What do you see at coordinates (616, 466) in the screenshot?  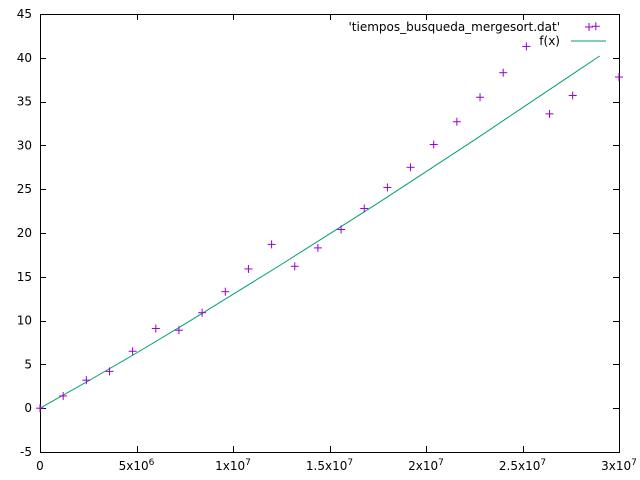 I see `x-tick-label-base: 3x10` at bounding box center [616, 466].